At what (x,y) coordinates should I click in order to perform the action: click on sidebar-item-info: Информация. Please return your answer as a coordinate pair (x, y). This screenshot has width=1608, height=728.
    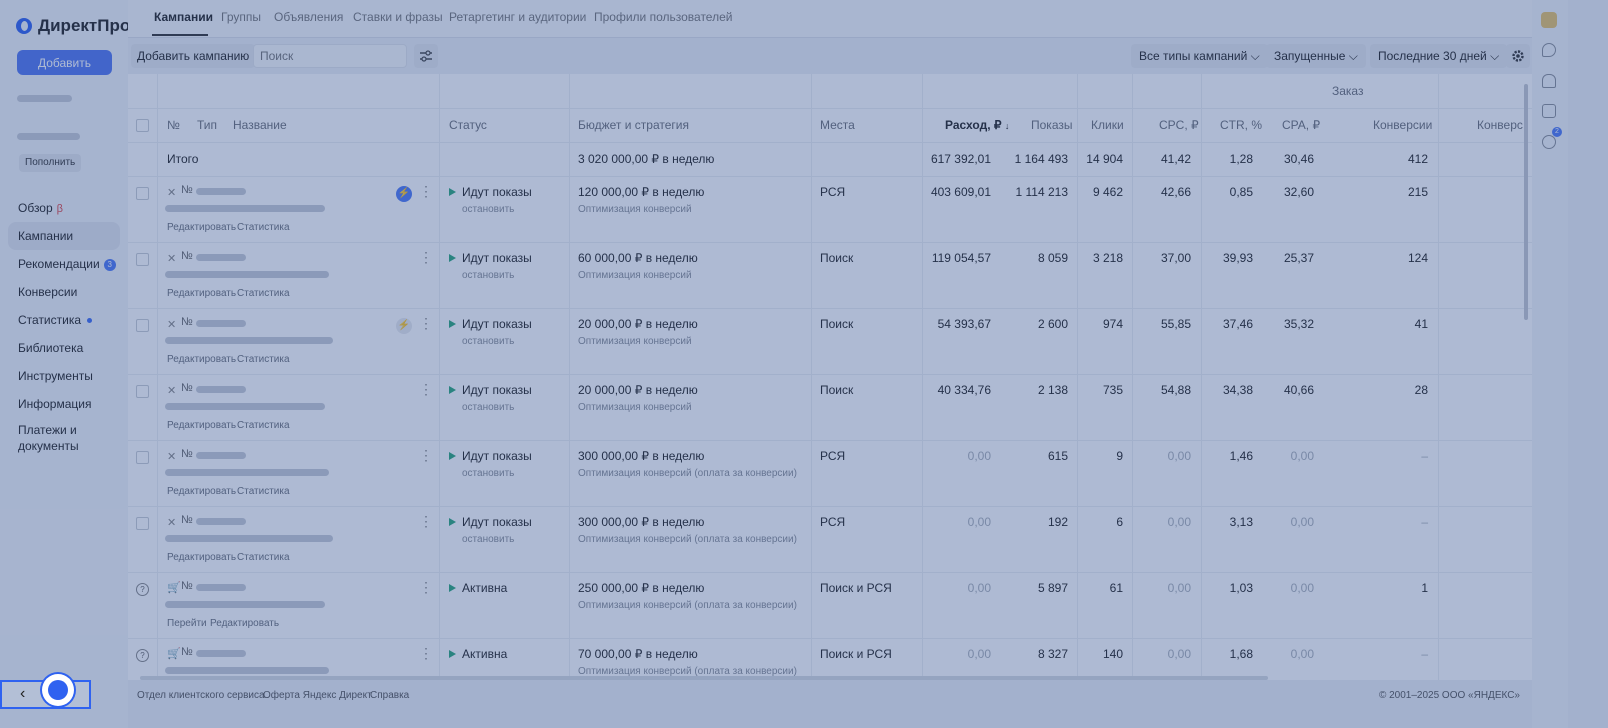
    Looking at the image, I should click on (64, 404).